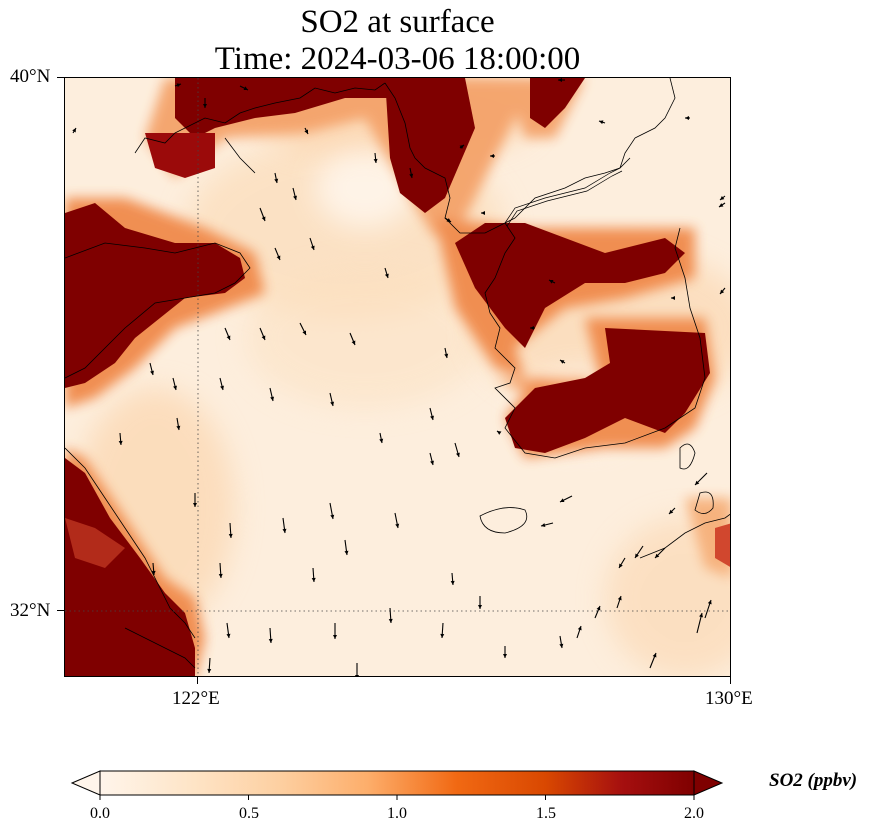 Image resolution: width=875 pixels, height=836 pixels. I want to click on colorbar-label: SO2 (ppbv), so click(813, 780).